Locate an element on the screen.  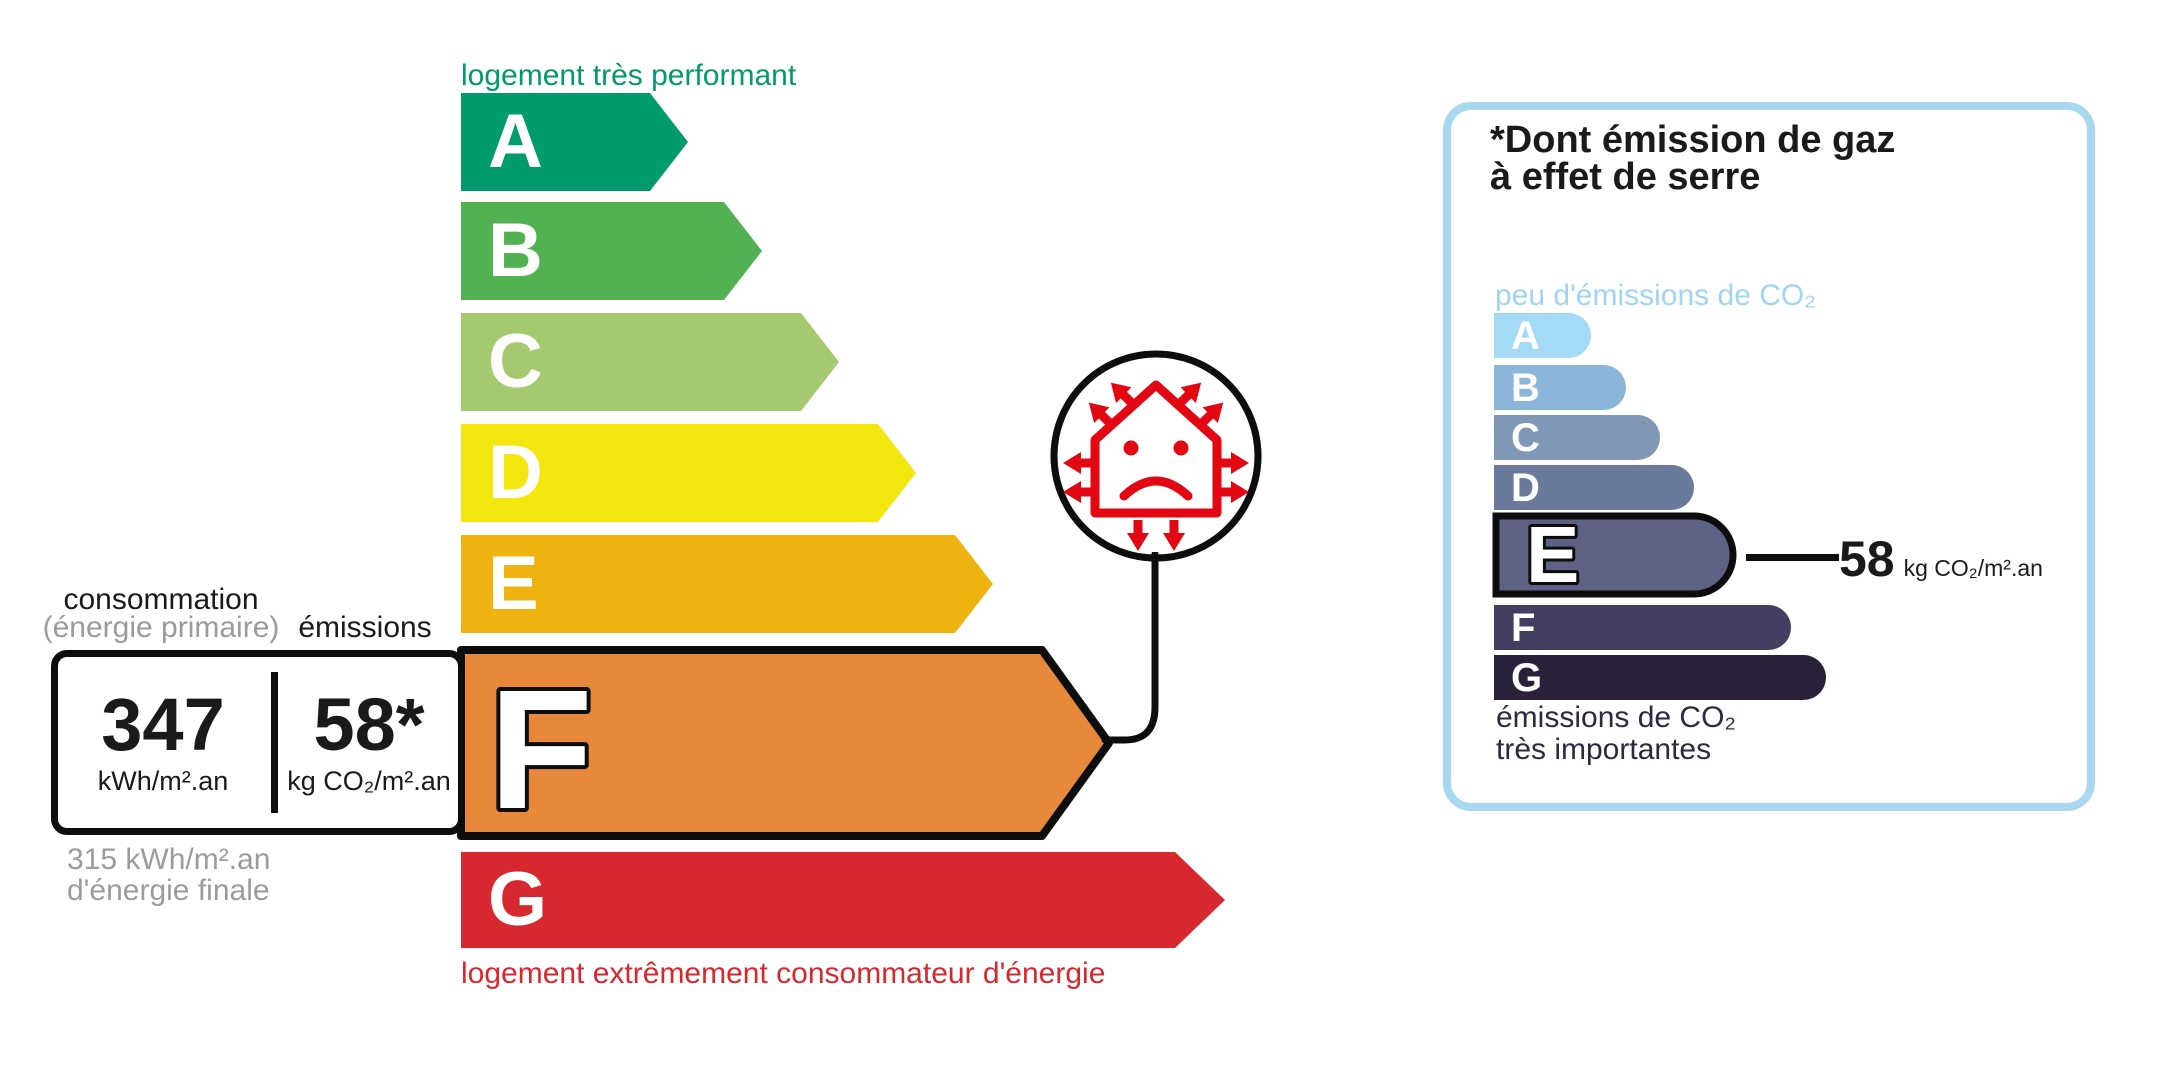
energy-bar-a: A is located at coordinates (574, 142).